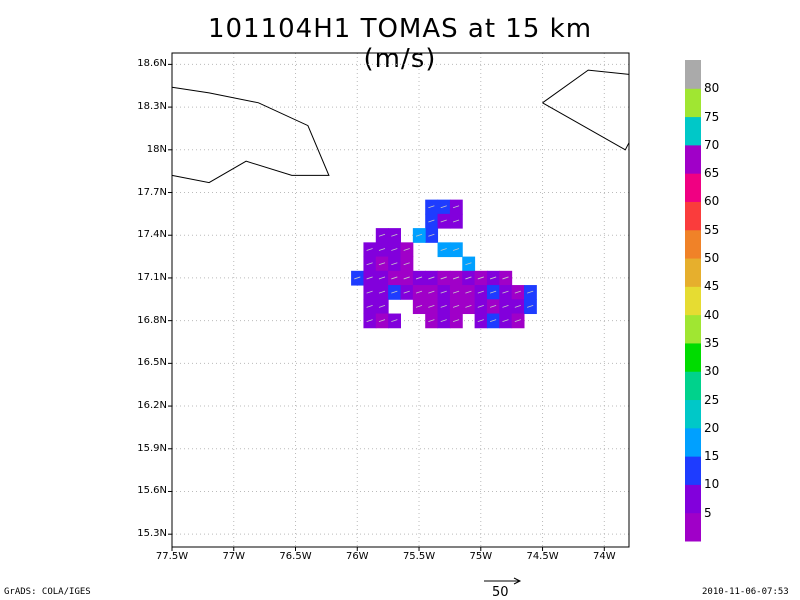  I want to click on colorbar-label: 5, so click(708, 512).